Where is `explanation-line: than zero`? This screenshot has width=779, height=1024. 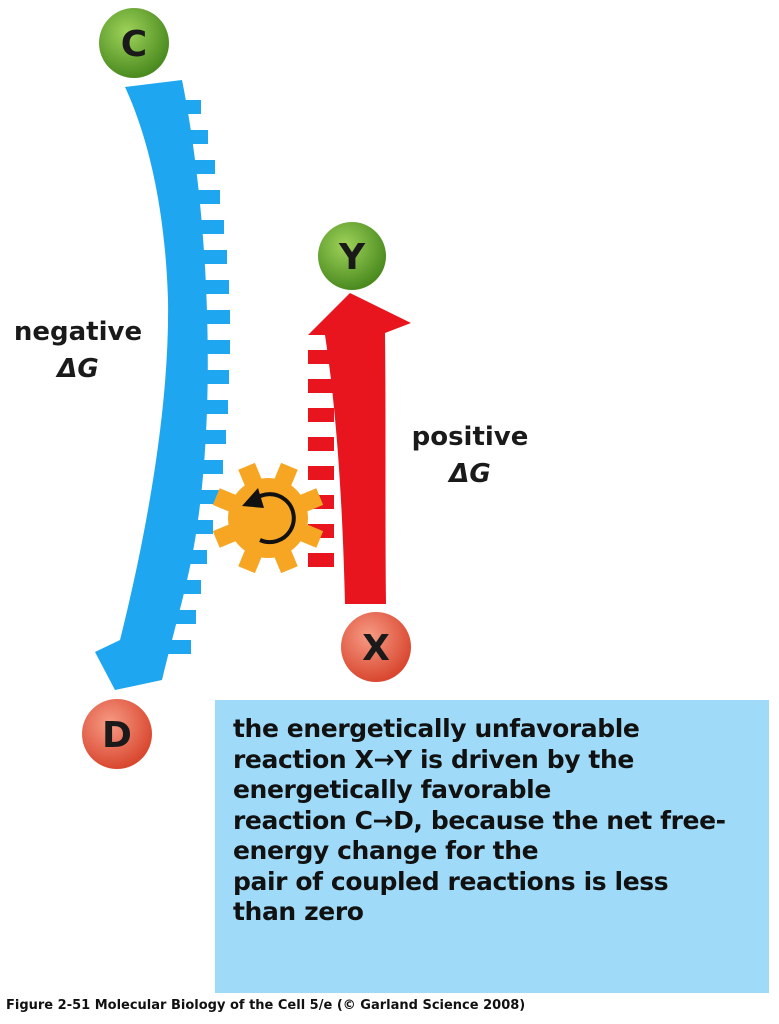 explanation-line: than zero is located at coordinates (298, 911).